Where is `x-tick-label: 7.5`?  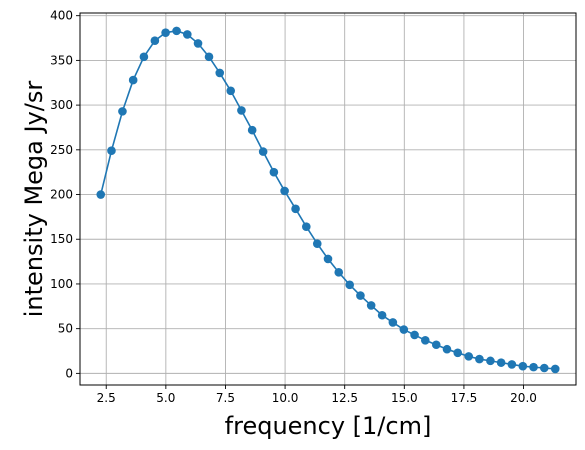
x-tick-label: 7.5 is located at coordinates (225, 398).